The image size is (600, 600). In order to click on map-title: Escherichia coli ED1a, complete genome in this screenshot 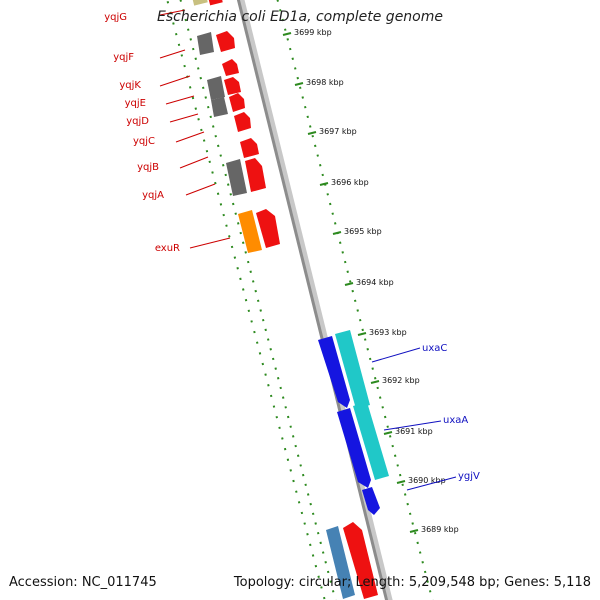, I will do `click(300, 17)`.